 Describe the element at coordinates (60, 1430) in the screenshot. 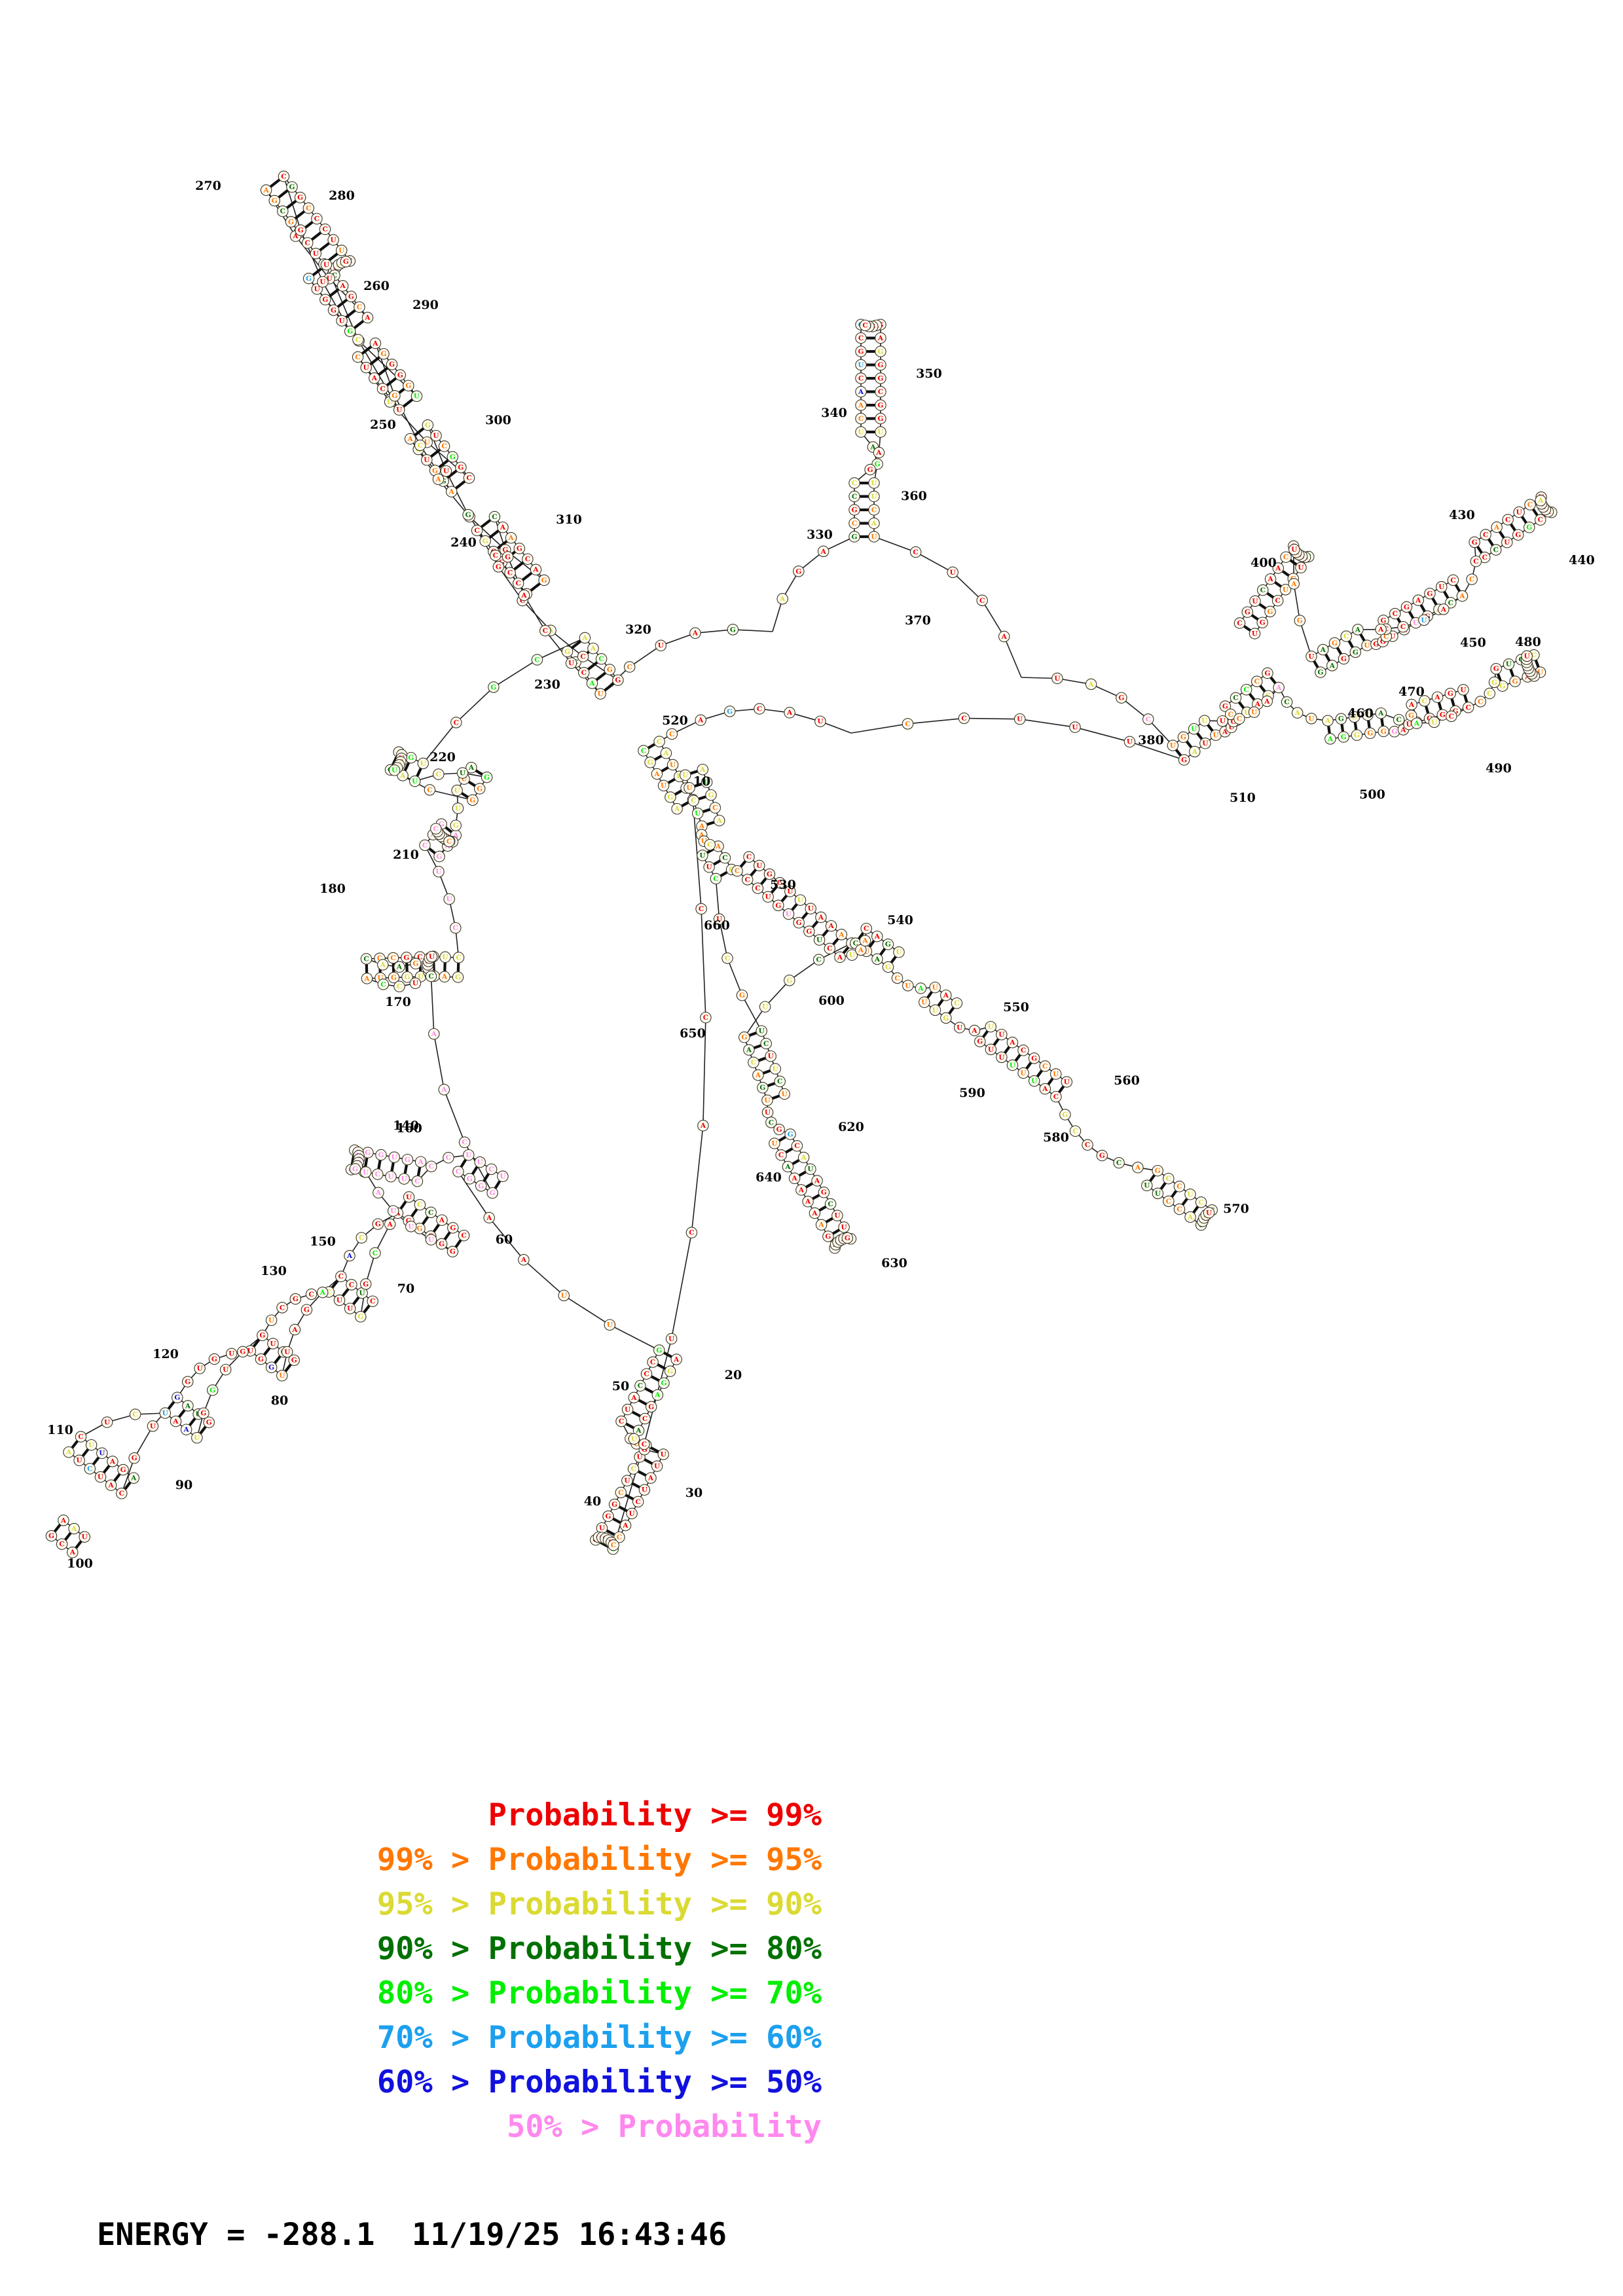

I see `position-label-110: 110` at that location.